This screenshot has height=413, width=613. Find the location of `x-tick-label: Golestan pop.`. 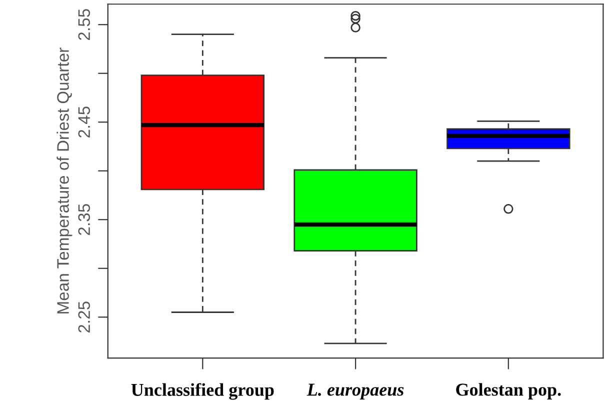

x-tick-label: Golestan pop. is located at coordinates (508, 391).